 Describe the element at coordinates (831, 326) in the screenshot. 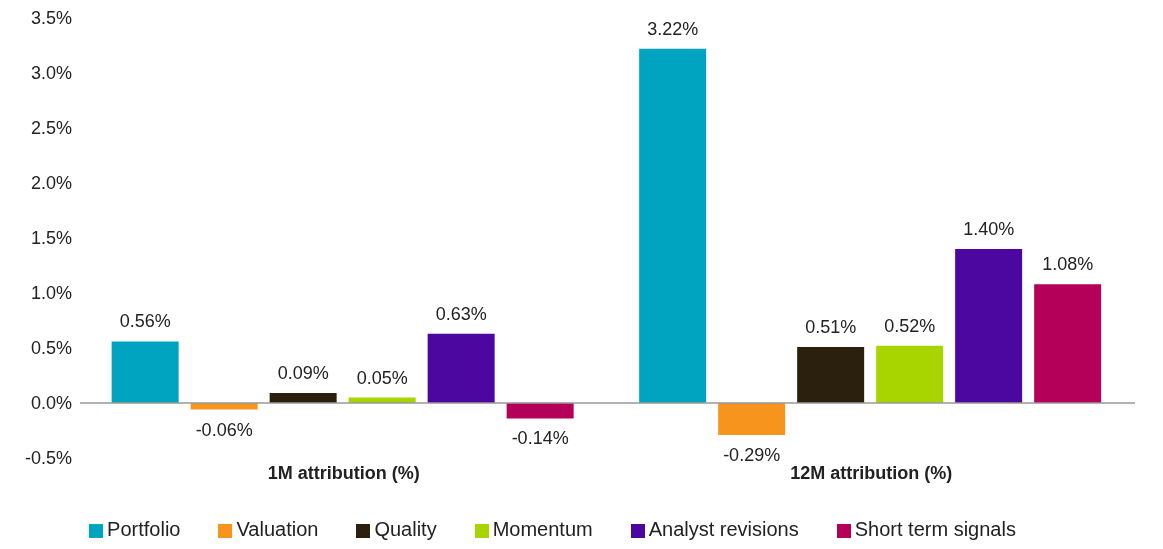

I see `data-label: 0.51%` at that location.